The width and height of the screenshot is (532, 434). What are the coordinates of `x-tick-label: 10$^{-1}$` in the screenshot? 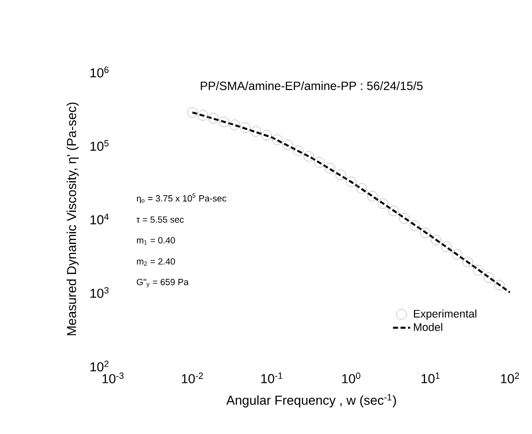 It's located at (271, 378).